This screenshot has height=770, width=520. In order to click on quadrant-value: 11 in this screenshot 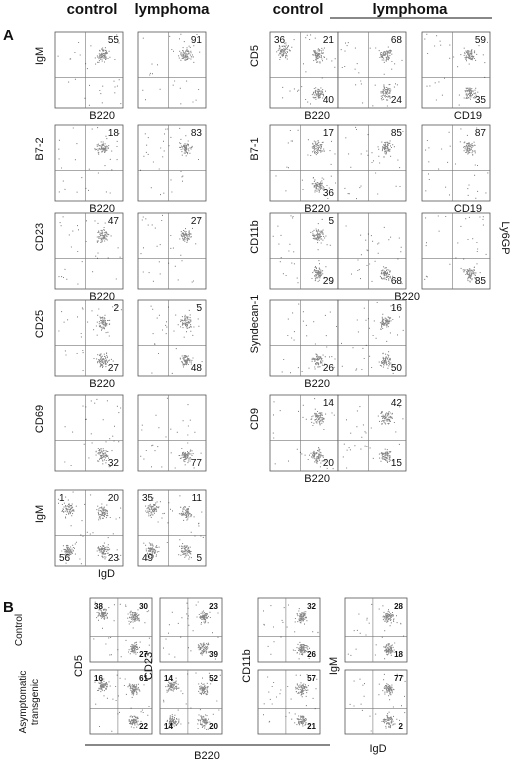, I will do `click(197, 498)`.